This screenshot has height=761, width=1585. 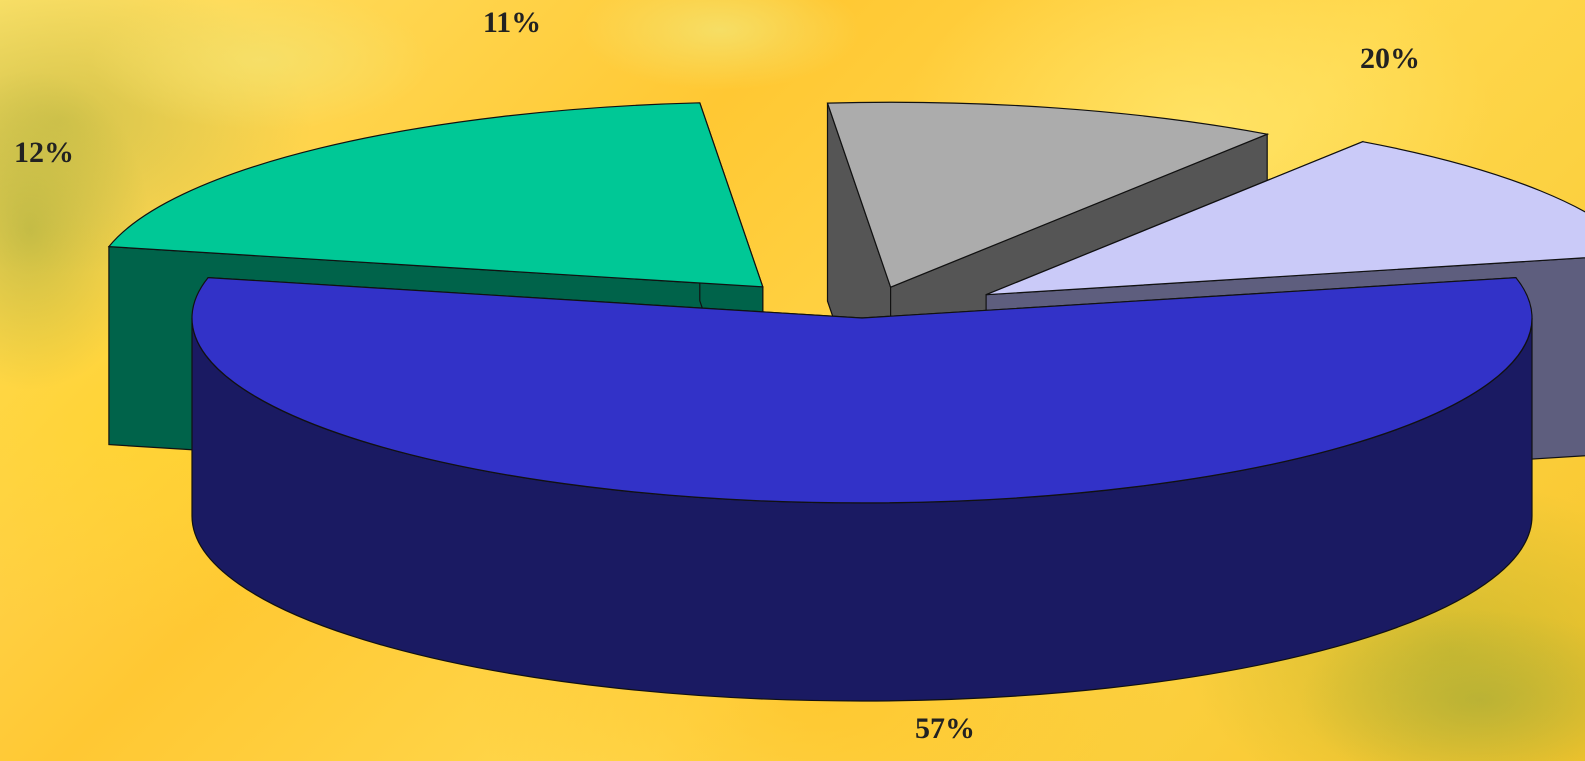 What do you see at coordinates (44, 152) in the screenshot?
I see `data-label-share-12: 12%` at bounding box center [44, 152].